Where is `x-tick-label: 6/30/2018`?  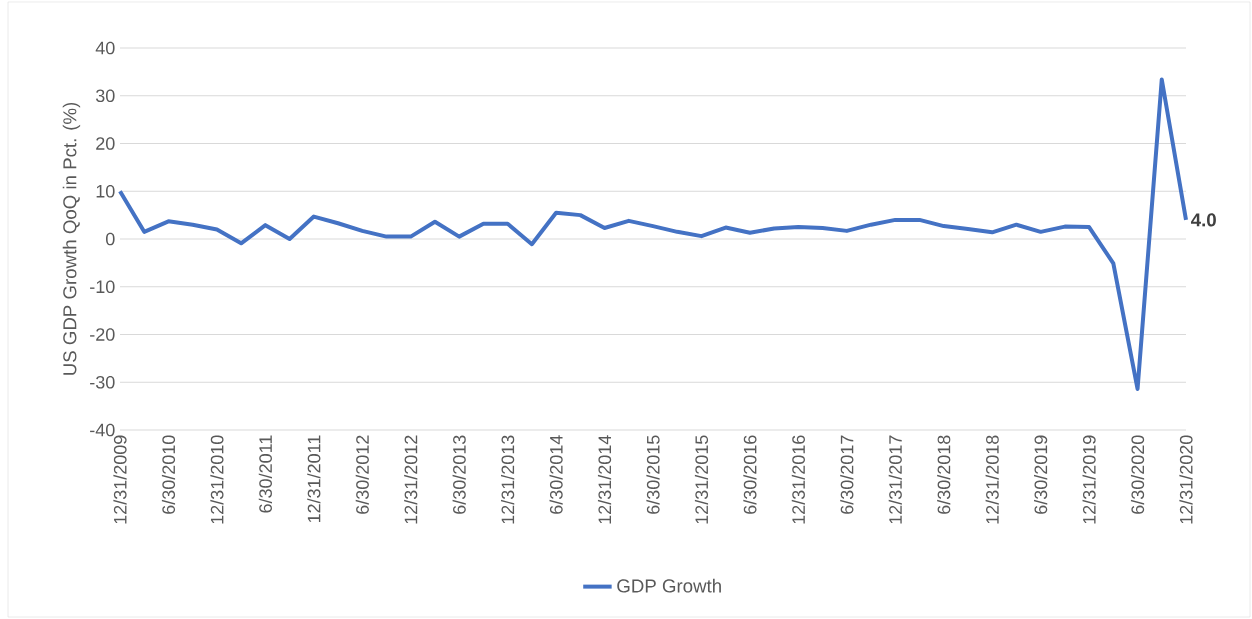 x-tick-label: 6/30/2018 is located at coordinates (944, 474).